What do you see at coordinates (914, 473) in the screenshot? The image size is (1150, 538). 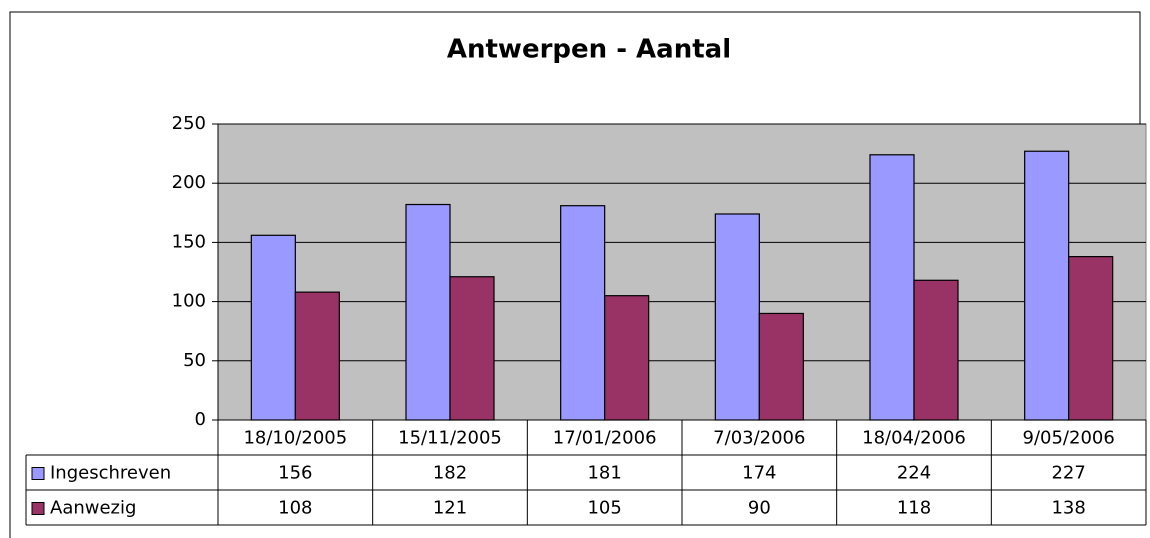 I see `table-cell: 224` at bounding box center [914, 473].